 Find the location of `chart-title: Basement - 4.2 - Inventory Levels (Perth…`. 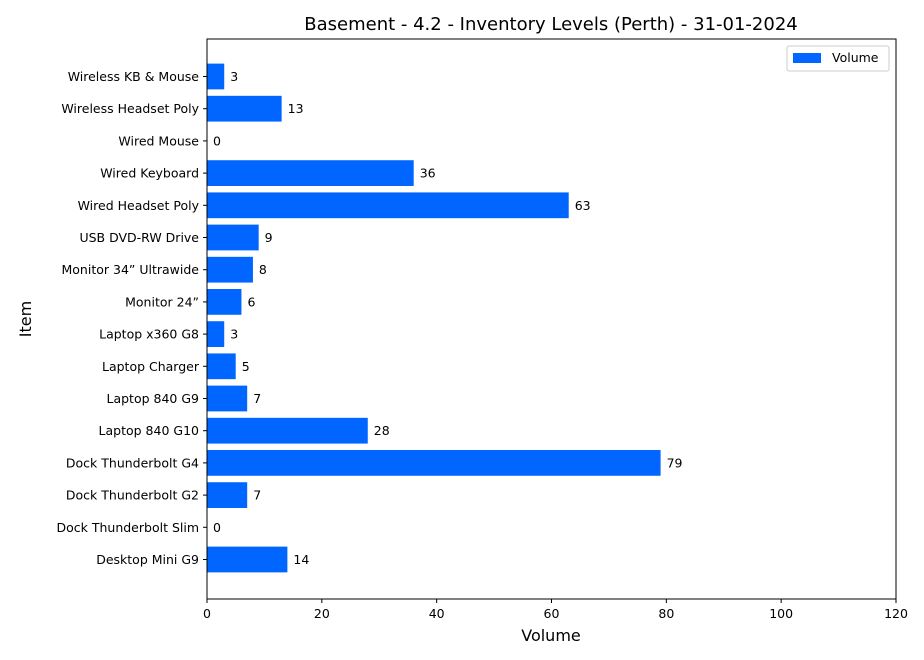

chart-title: Basement - 4.2 - Inventory Levels (Perth… is located at coordinates (550, 24).